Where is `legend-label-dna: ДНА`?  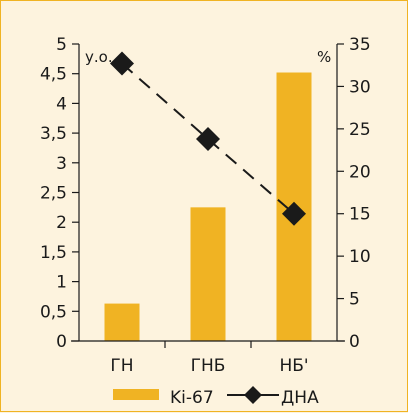 legend-label-dna: ДНА is located at coordinates (300, 398).